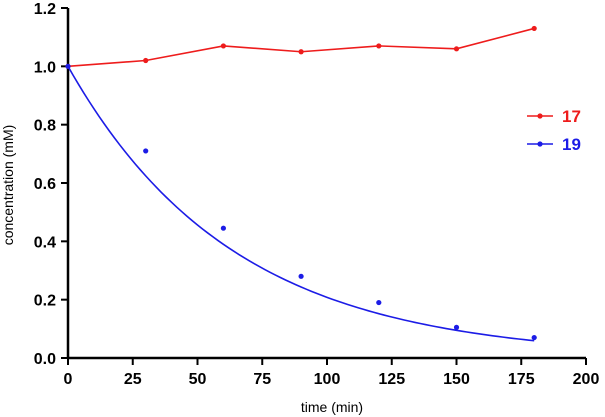  I want to click on legend-label-19: 19, so click(571, 144).